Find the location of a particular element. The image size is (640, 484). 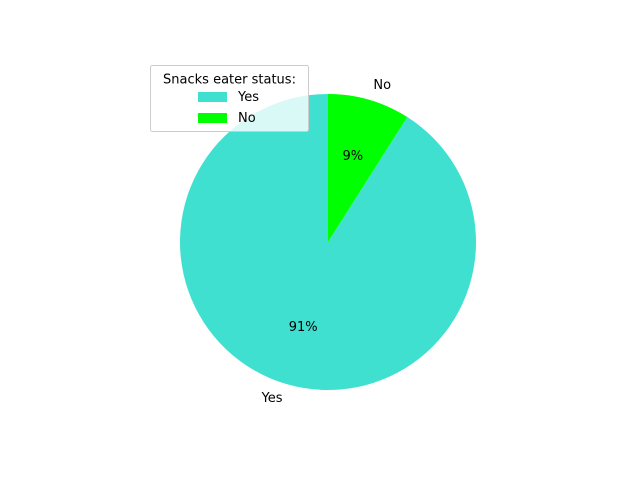

legend-frame is located at coordinates (229, 98).